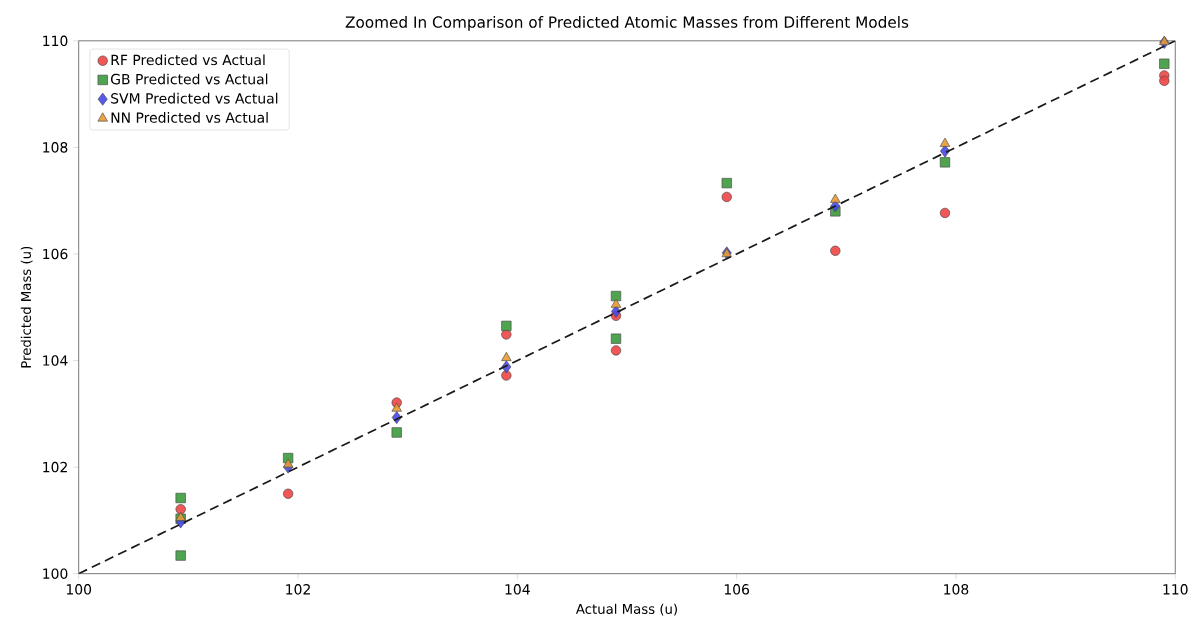 The height and width of the screenshot is (624, 1193). What do you see at coordinates (26, 307) in the screenshot?
I see `y-axis-title: Predicted Mass (u)` at bounding box center [26, 307].